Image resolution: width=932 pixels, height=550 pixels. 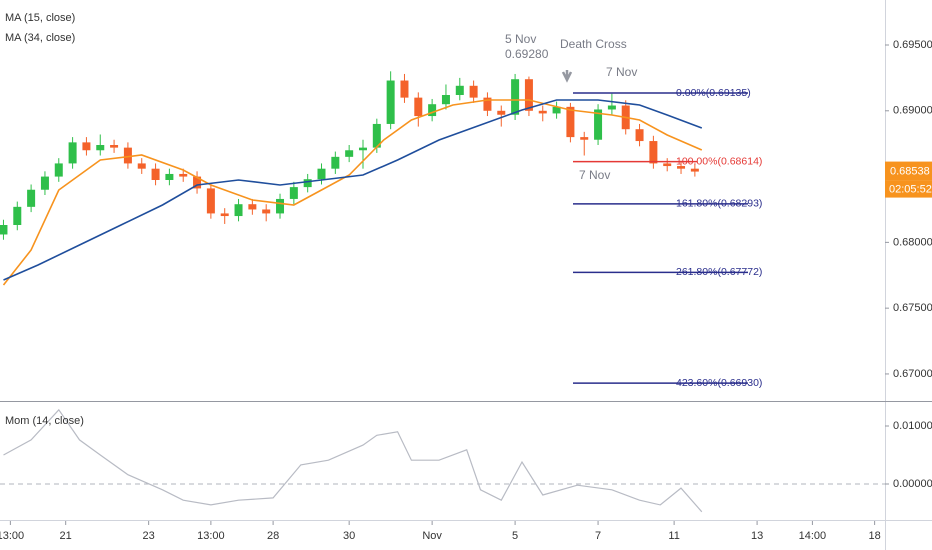 What do you see at coordinates (673, 536) in the screenshot?
I see `x-tick-label: 11` at bounding box center [673, 536].